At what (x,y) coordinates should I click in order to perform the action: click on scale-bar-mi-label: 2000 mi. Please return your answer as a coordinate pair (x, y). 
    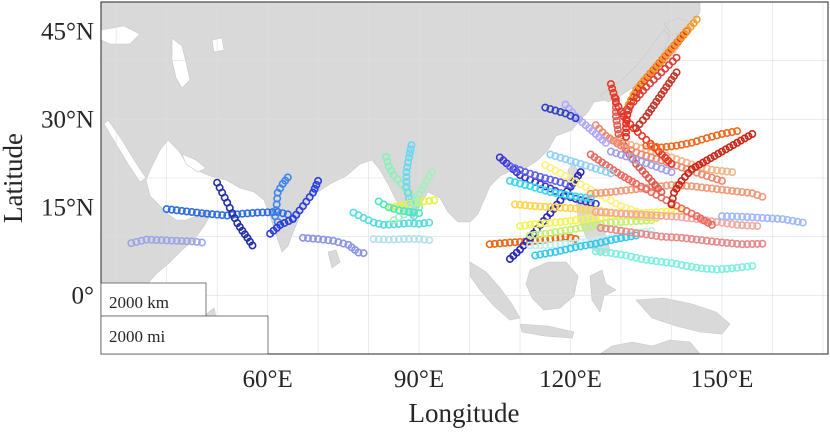
    Looking at the image, I should click on (137, 336).